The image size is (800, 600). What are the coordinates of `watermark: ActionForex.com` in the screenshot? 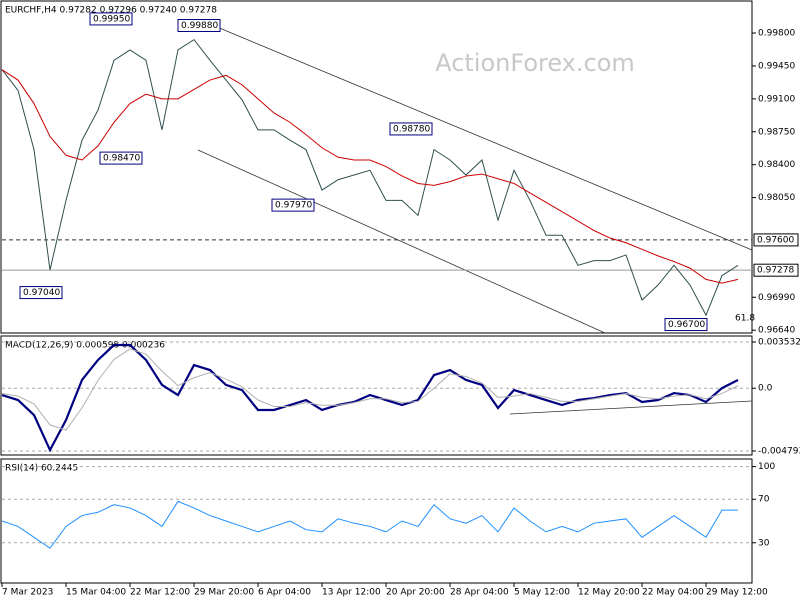 It's located at (535, 63).